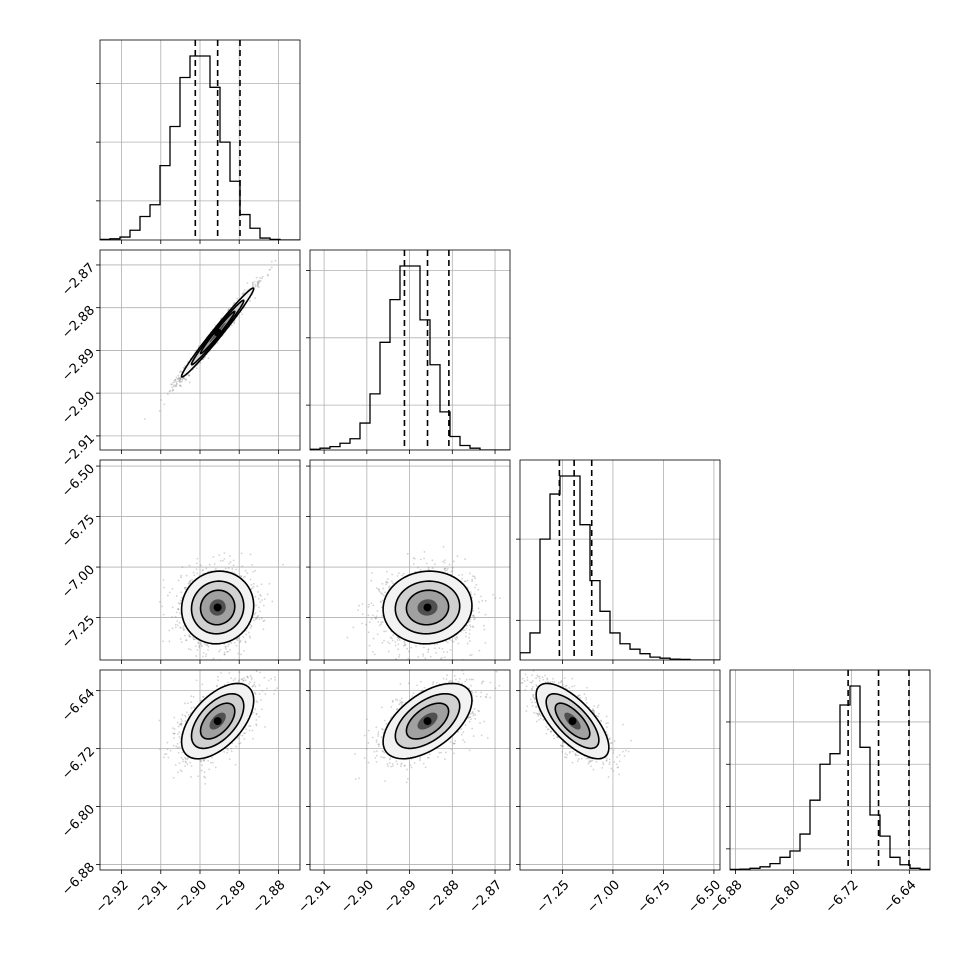 The width and height of the screenshot is (970, 970). I want to click on plot-area, so click(218, 727).